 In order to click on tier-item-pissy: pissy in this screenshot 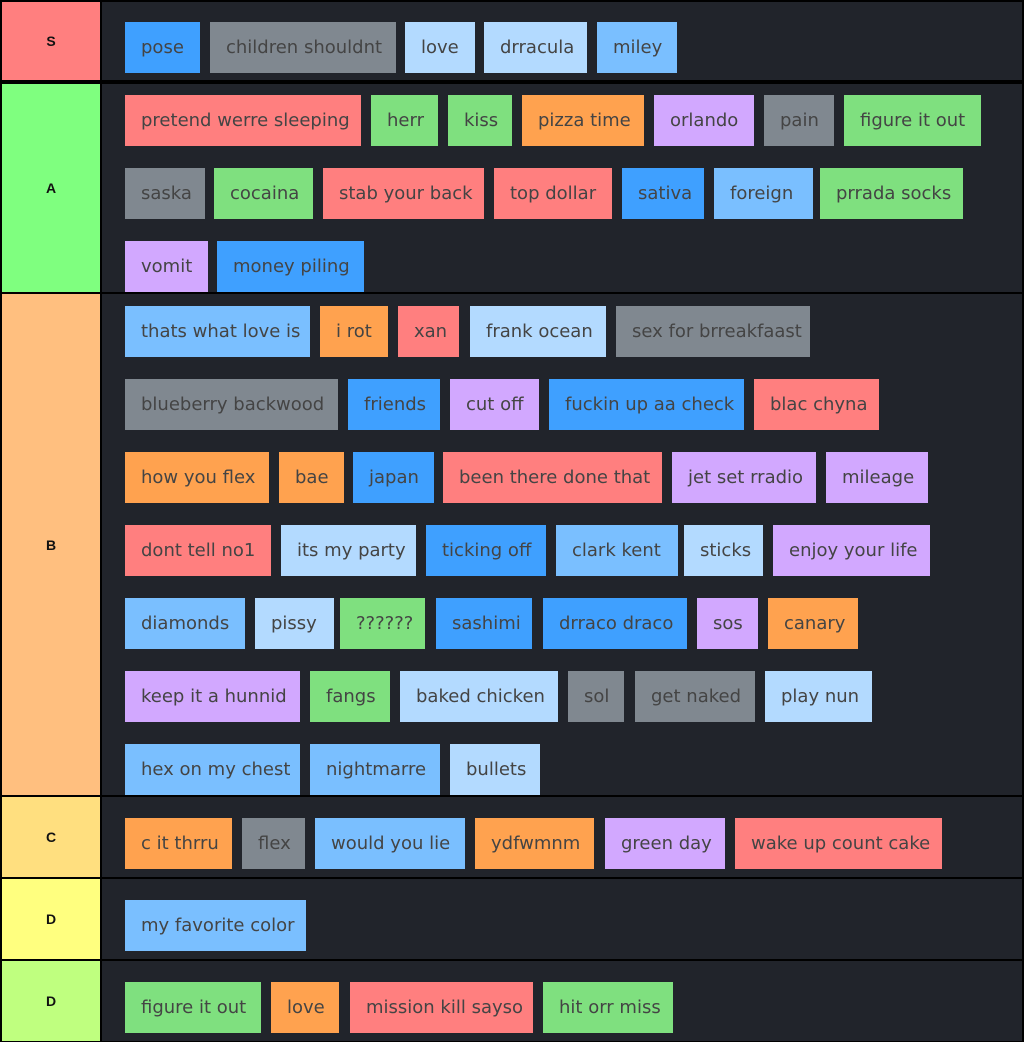, I will do `click(294, 623)`.